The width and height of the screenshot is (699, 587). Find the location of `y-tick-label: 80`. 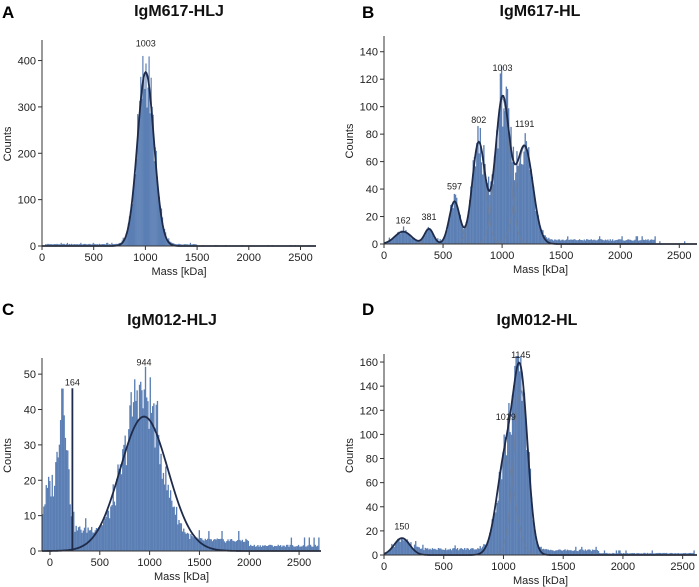

y-tick-label: 80 is located at coordinates (372, 460).